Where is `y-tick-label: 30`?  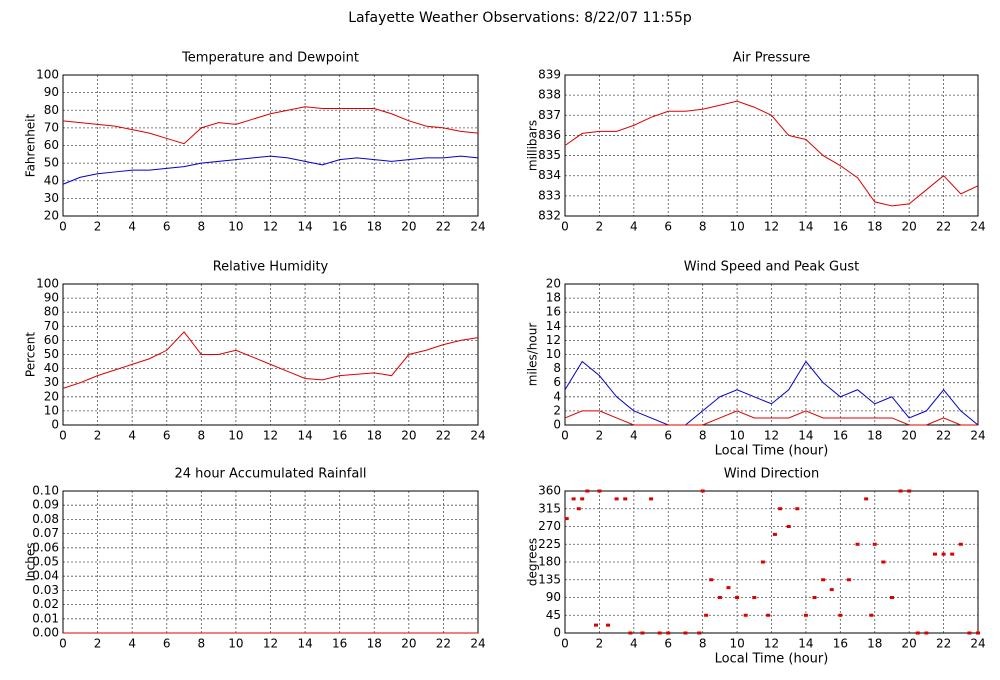
y-tick-label: 30 is located at coordinates (51, 198).